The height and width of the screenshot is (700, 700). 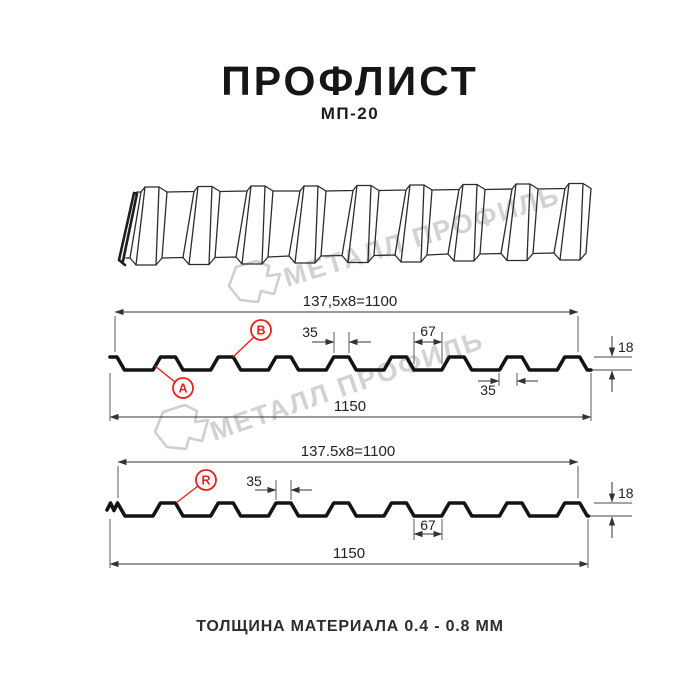 What do you see at coordinates (310, 332) in the screenshot?
I see `dim-rib-top-a: 35` at bounding box center [310, 332].